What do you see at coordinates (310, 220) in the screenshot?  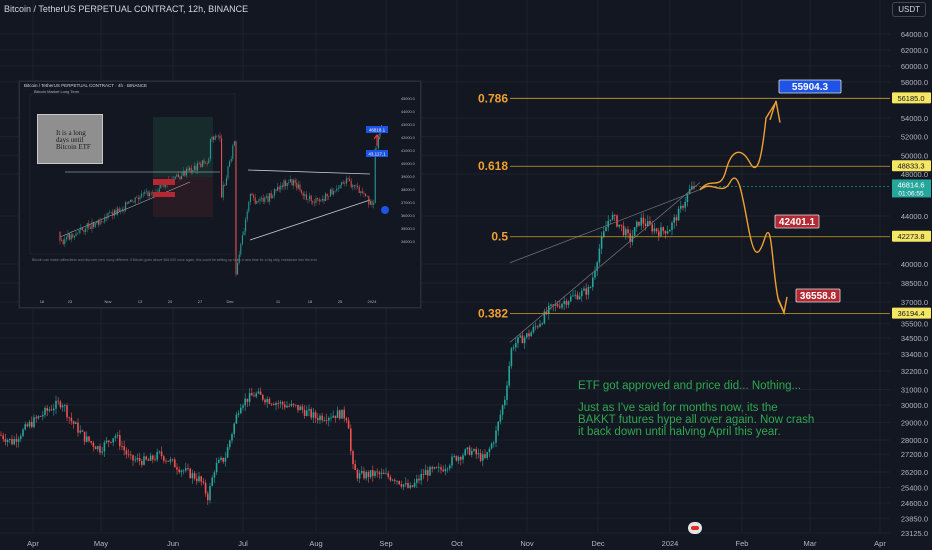 I see `inset-support-line` at bounding box center [310, 220].